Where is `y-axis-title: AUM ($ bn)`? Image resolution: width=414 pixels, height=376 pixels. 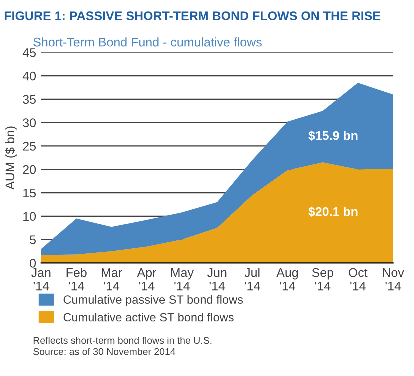
y-axis-title: AUM ($ bn) is located at coordinates (11, 158).